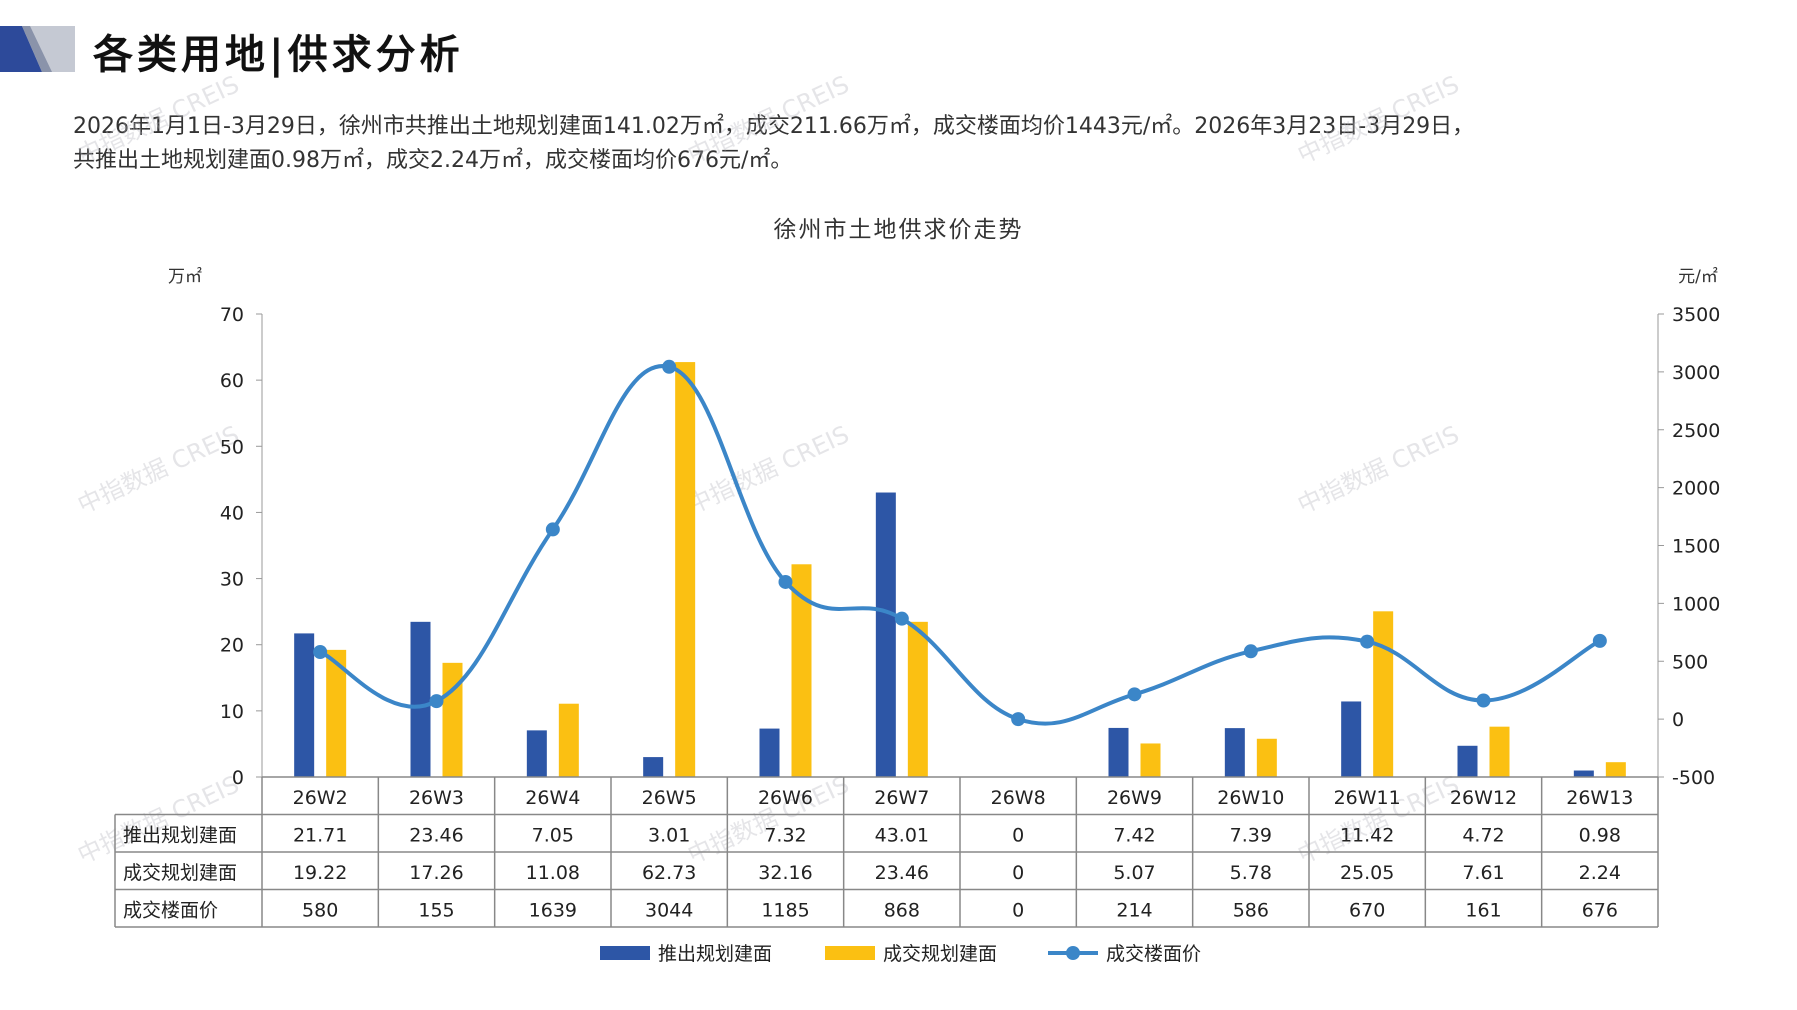  I want to click on chart-title: 徐州市土地供求价走势, so click(898, 230).